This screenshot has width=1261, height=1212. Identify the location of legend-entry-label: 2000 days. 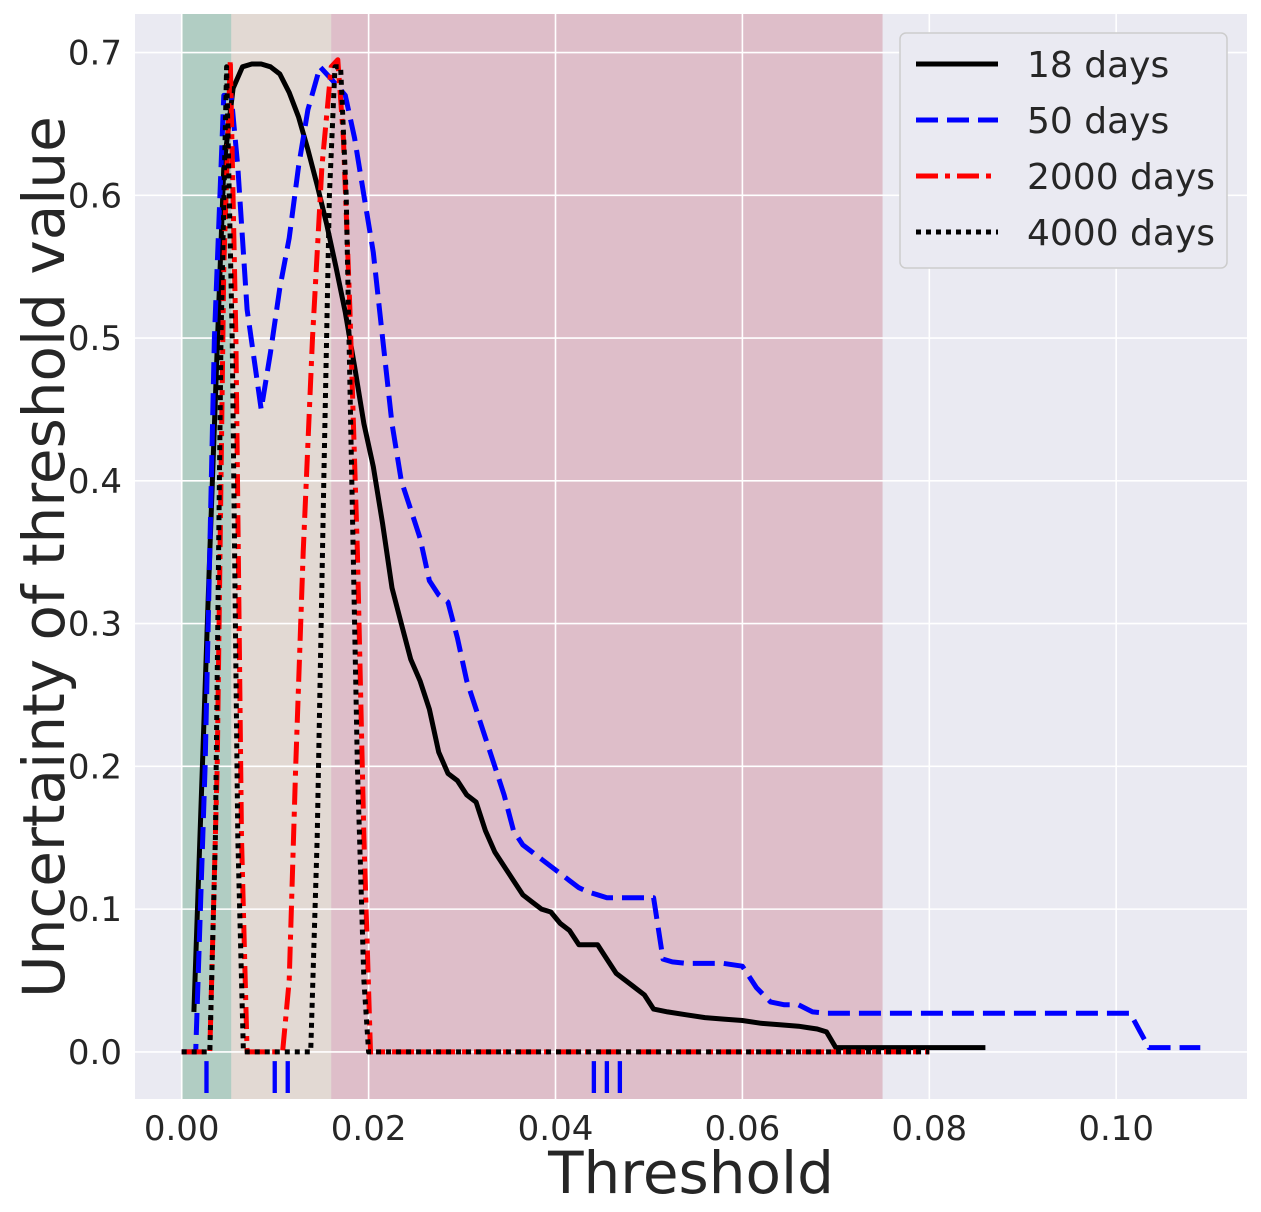
(1121, 177).